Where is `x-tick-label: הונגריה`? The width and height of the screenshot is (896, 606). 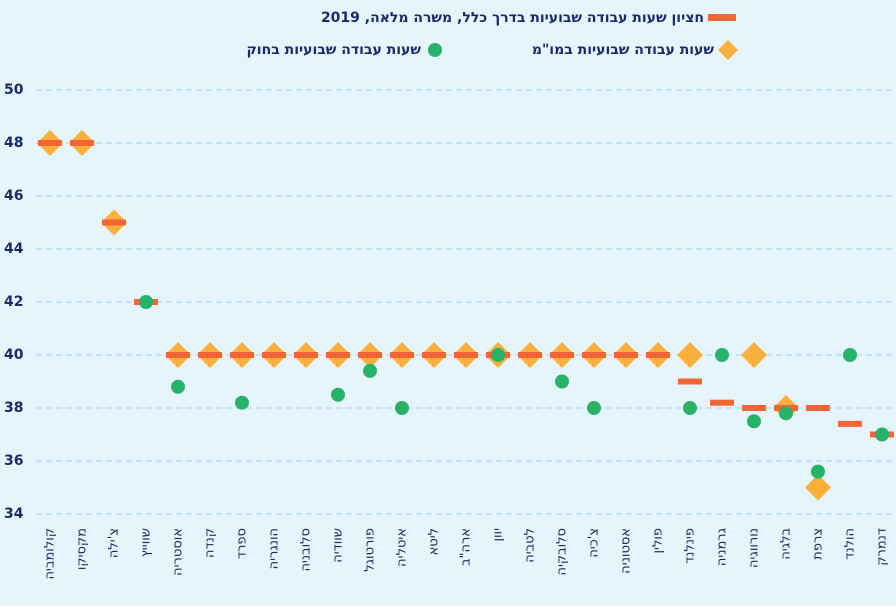 x-tick-label: הונגריה is located at coordinates (274, 548).